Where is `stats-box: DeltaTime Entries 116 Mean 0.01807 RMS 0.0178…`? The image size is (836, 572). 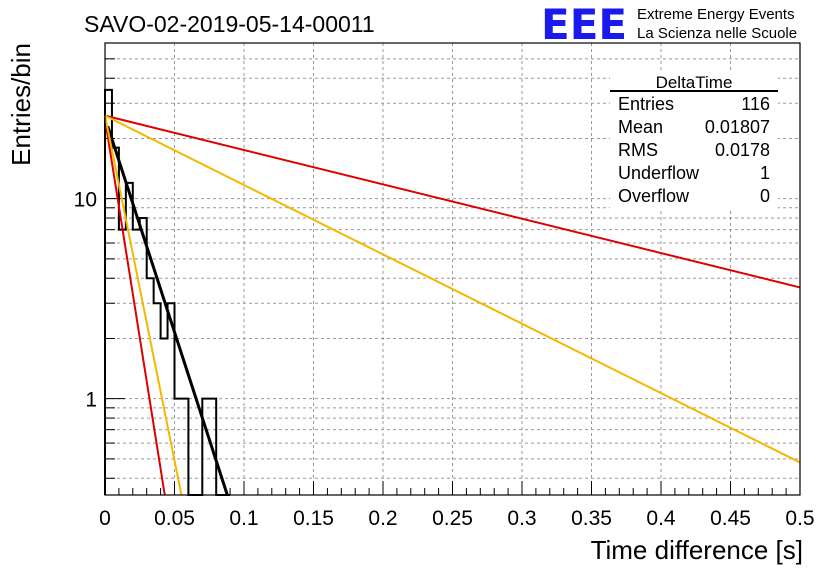 stats-box: DeltaTime Entries 116 Mean 0.01807 RMS 0.0178… is located at coordinates (694, 141).